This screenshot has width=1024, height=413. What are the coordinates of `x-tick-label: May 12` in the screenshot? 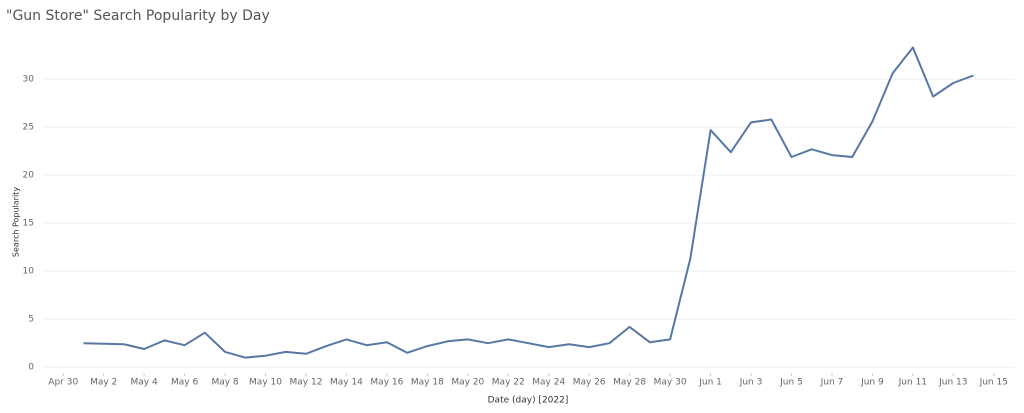 It's located at (306, 383).